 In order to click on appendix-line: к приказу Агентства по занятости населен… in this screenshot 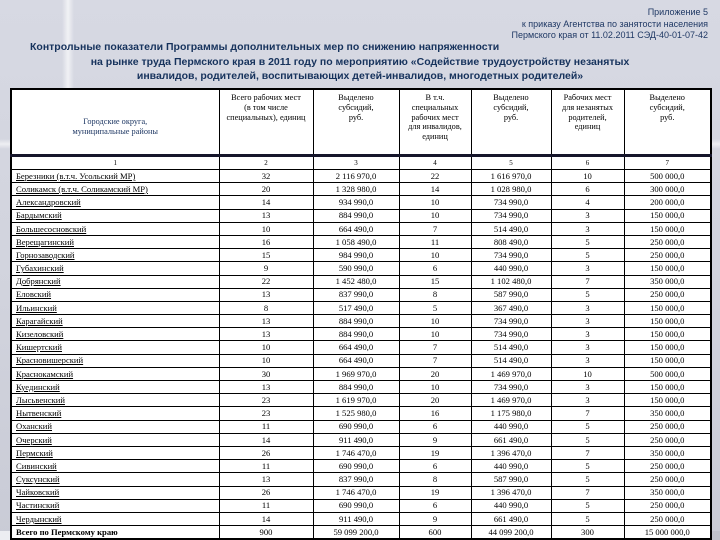, I will do `click(614, 23)`.